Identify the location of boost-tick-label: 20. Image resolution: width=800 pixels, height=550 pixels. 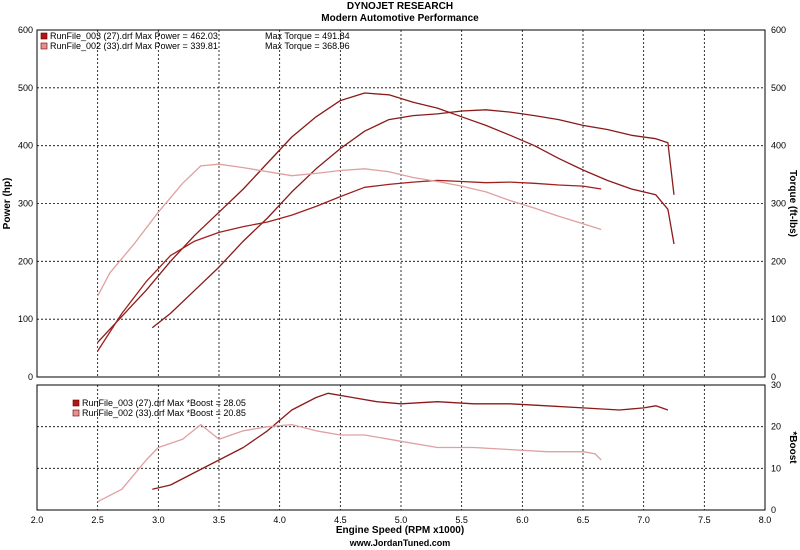
(776, 427).